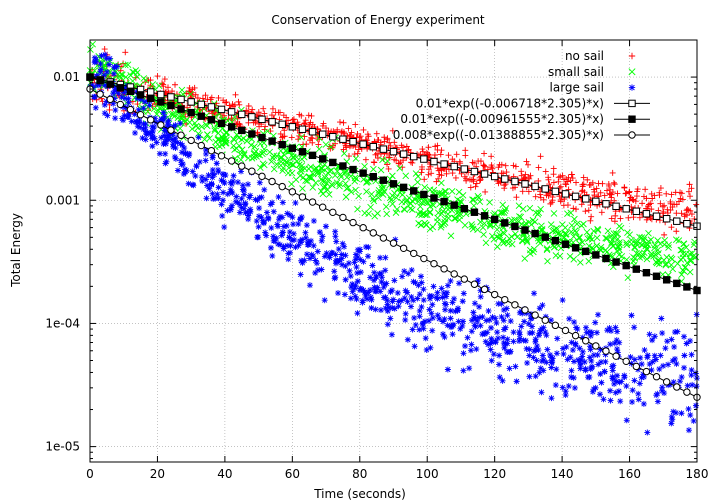 This screenshot has height=504, width=720. What do you see at coordinates (584, 56) in the screenshot?
I see `legend-label: no sail` at bounding box center [584, 56].